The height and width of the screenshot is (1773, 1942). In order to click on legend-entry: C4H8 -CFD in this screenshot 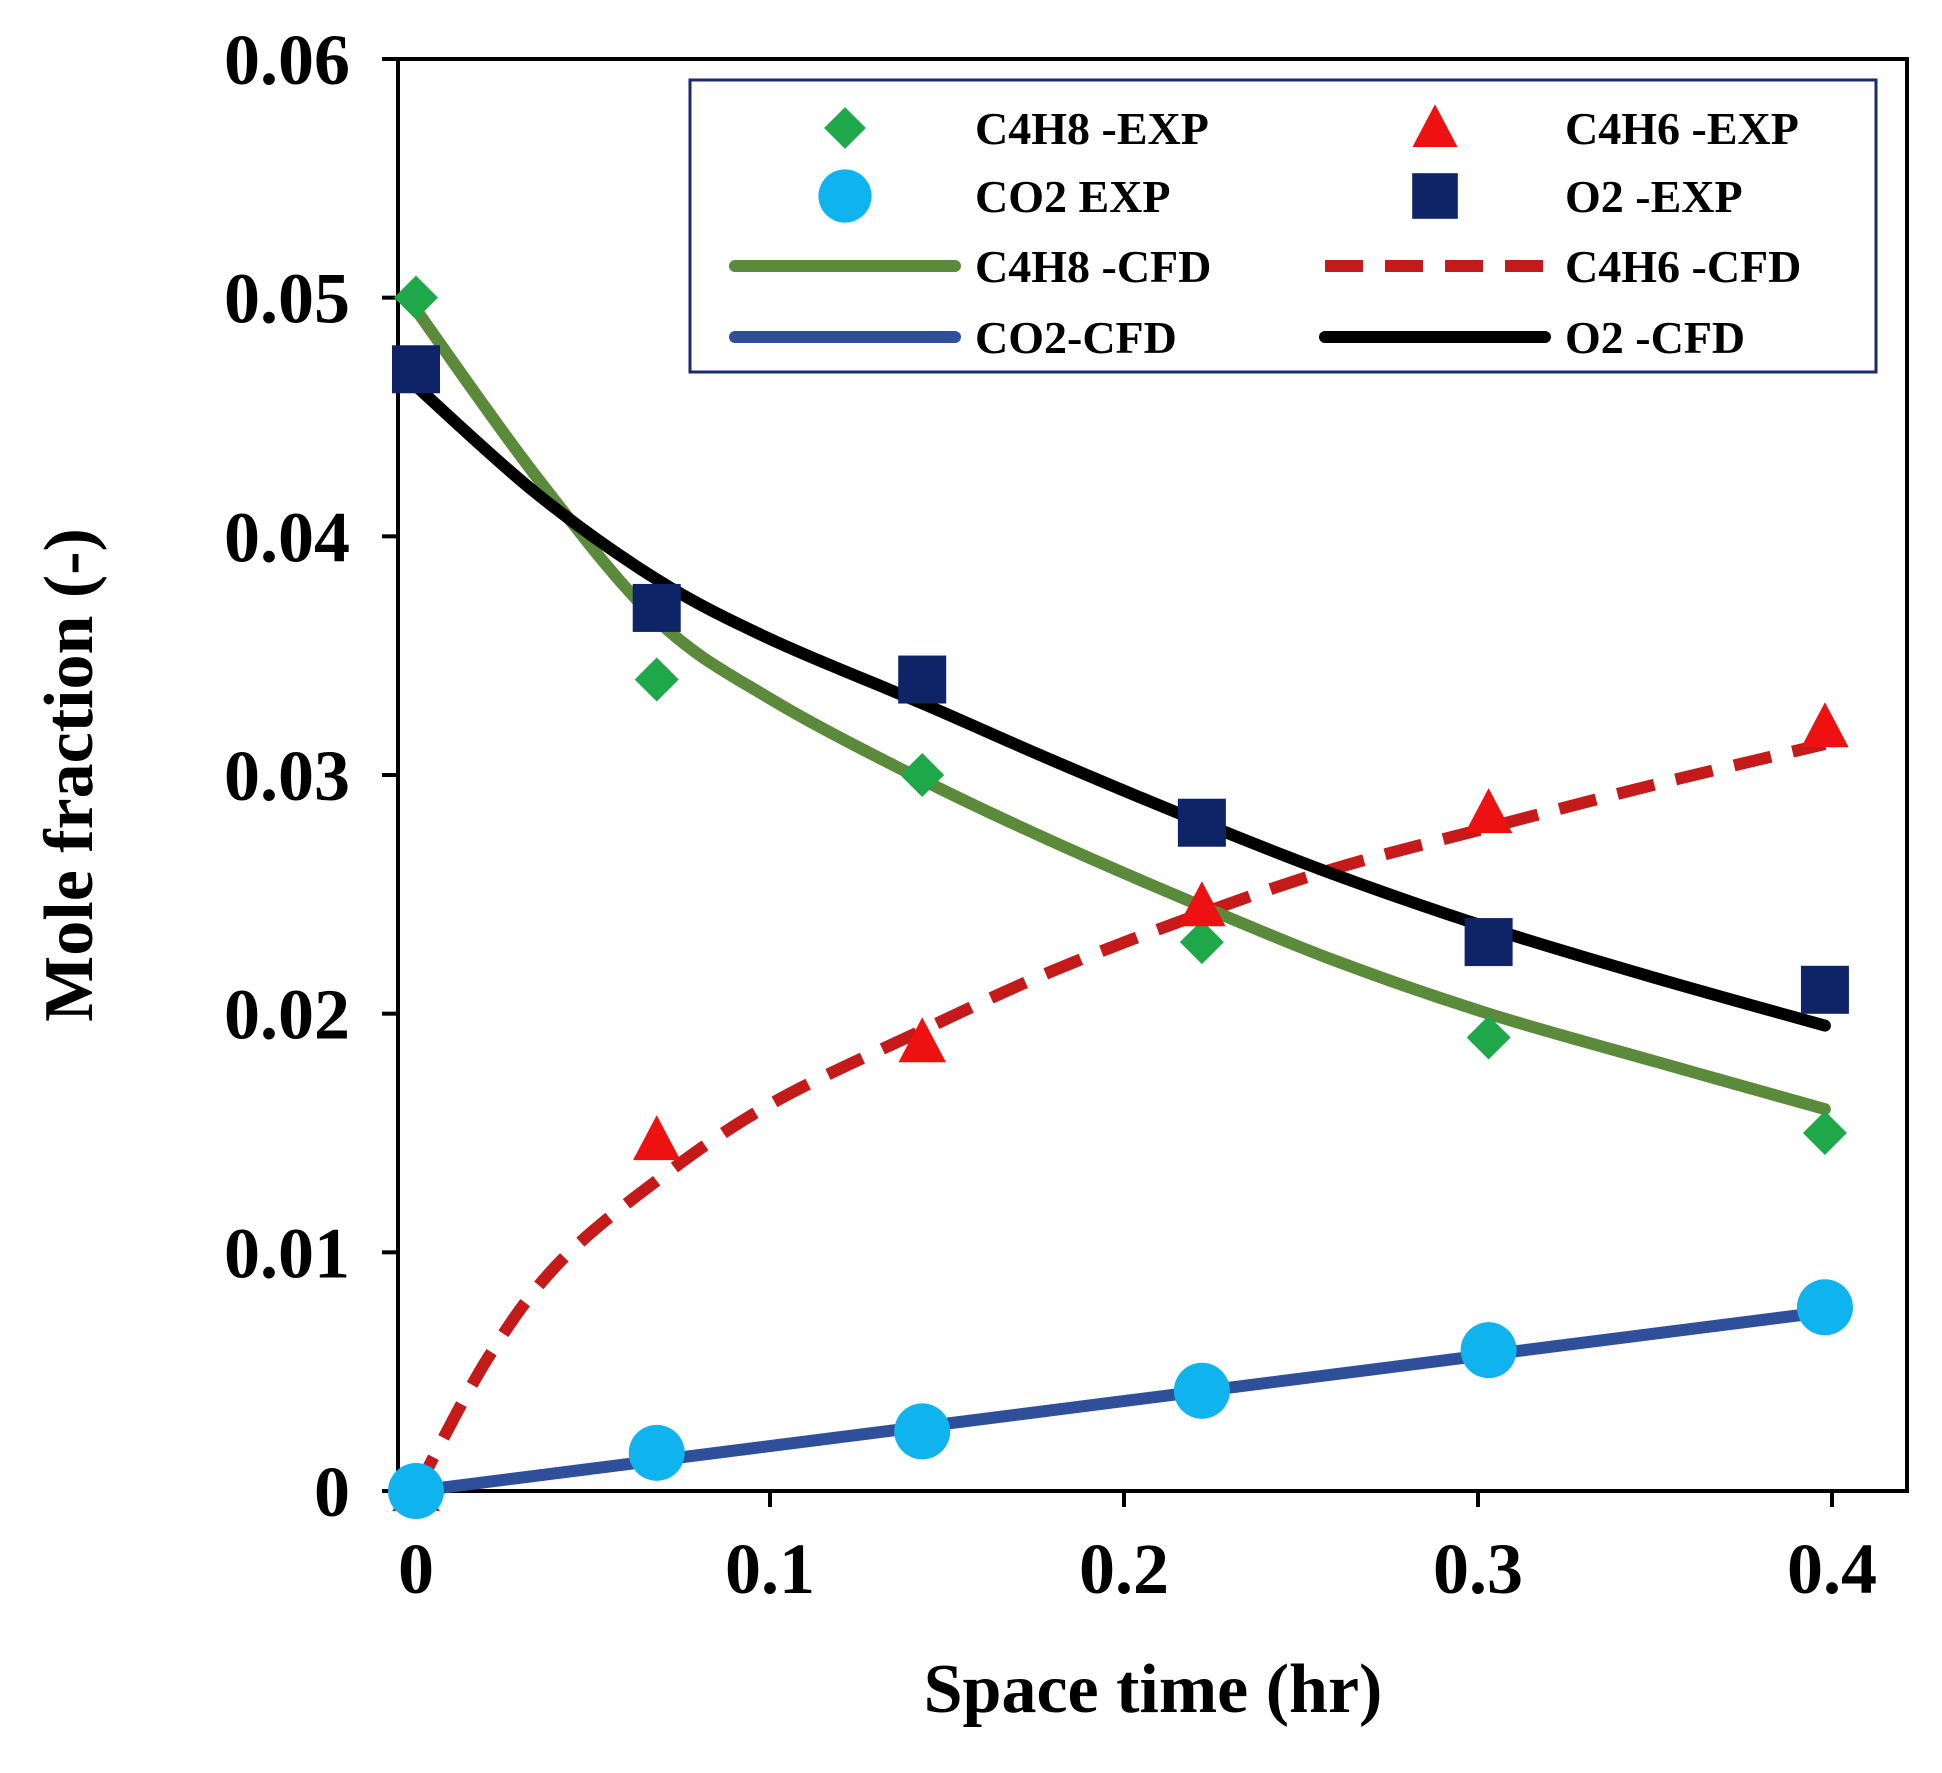, I will do `click(970, 266)`.